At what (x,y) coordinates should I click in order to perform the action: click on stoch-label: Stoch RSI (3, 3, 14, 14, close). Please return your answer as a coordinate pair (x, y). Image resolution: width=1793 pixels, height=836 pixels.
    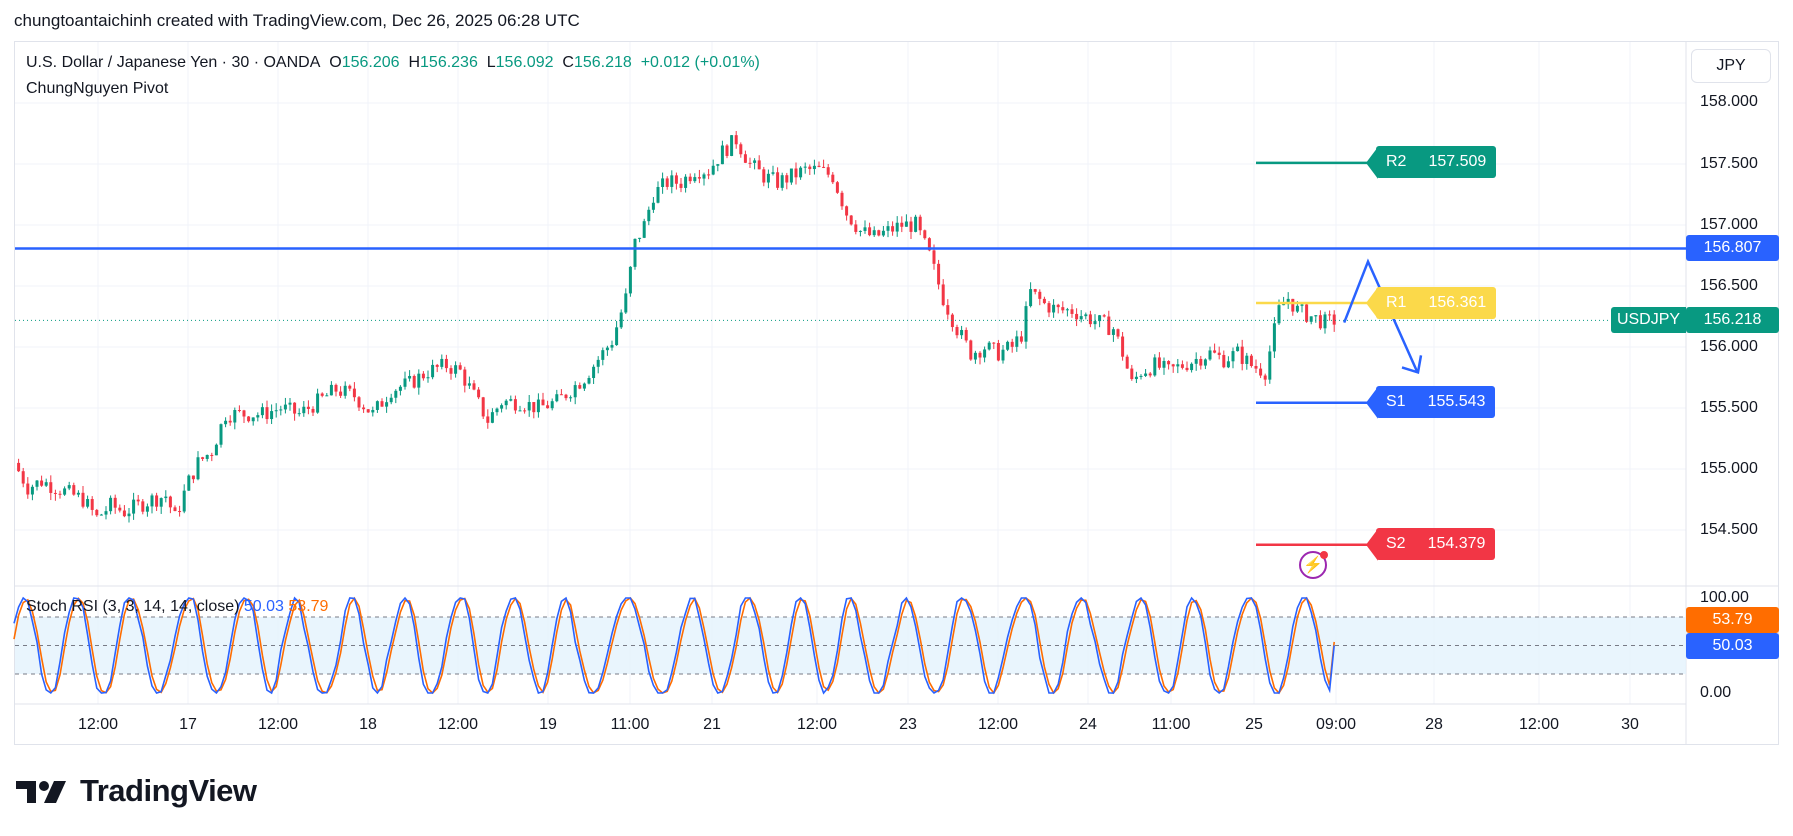
    Looking at the image, I should click on (133, 606).